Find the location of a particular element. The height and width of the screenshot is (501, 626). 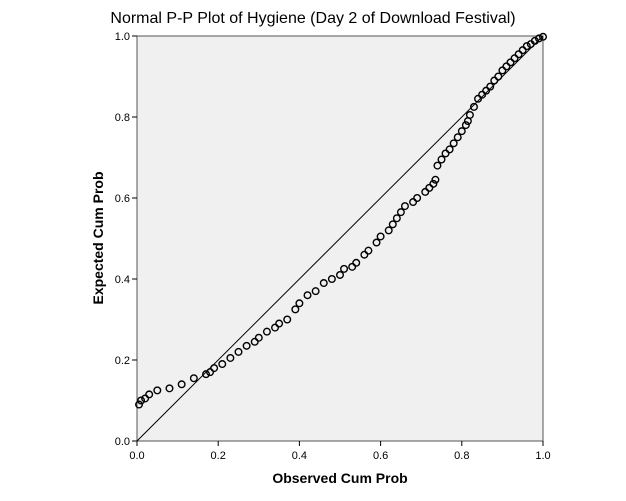

y-tick-label: 0.8 is located at coordinates (122, 118).